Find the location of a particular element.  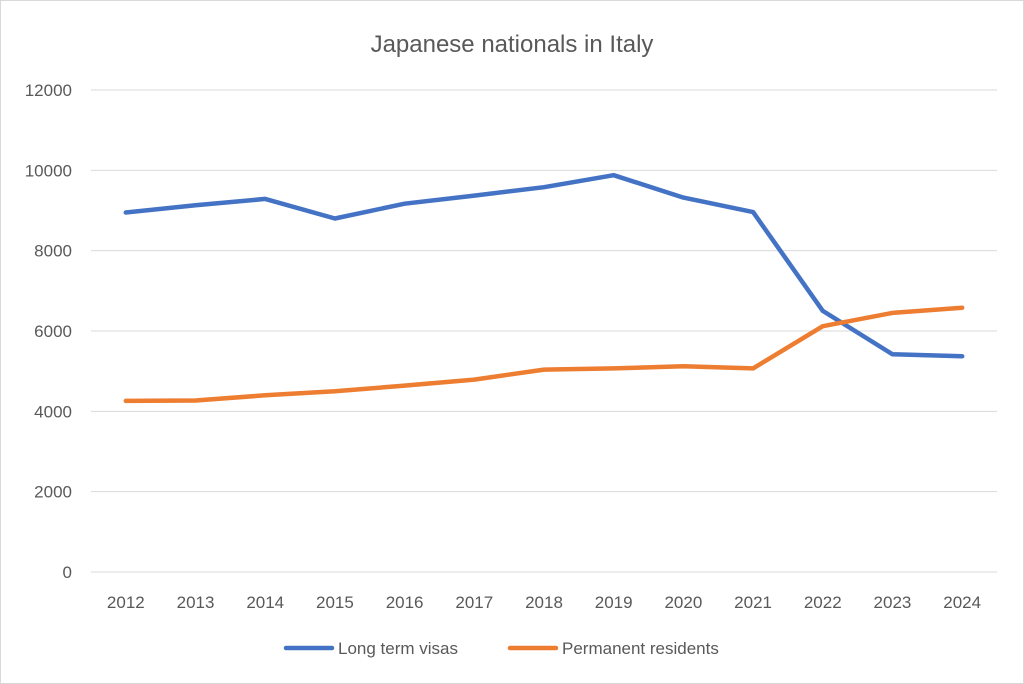

x-tick-label: 2016 is located at coordinates (405, 602).